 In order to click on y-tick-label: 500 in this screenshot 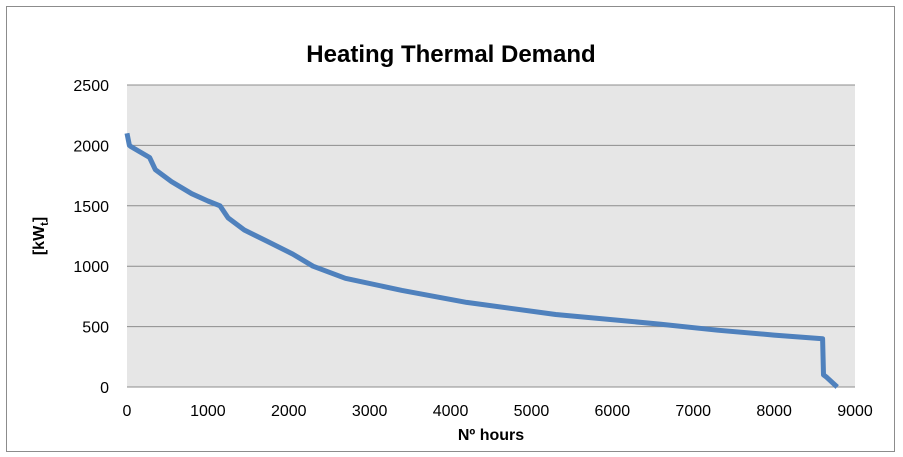, I will do `click(95, 328)`.